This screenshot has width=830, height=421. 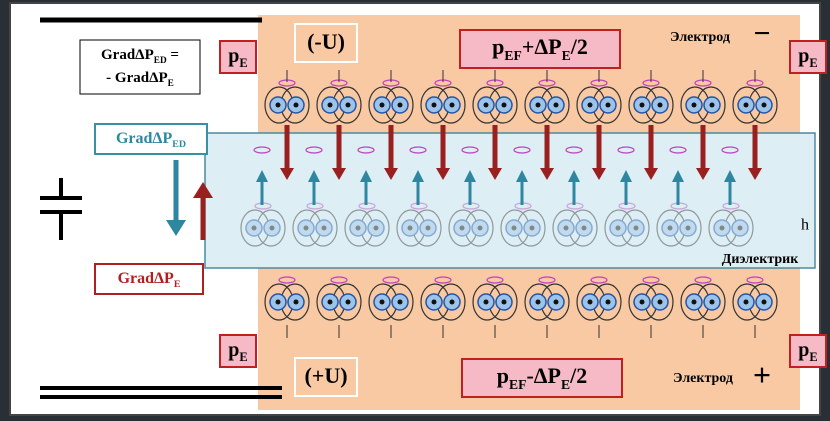 What do you see at coordinates (61, 209) in the screenshot?
I see `capacitor-symbol` at bounding box center [61, 209].